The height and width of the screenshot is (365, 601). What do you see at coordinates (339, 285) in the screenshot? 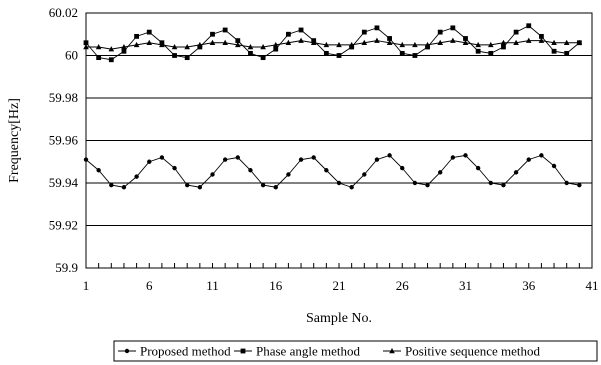
I see `x-tick-label: 21` at bounding box center [339, 285].